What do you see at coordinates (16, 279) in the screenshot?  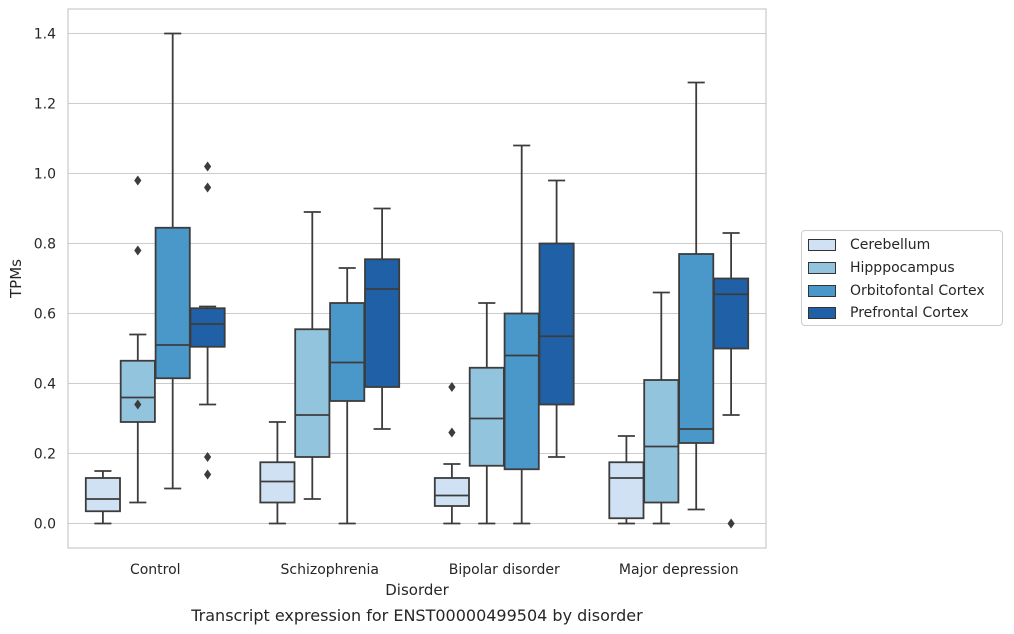 I see `y-axis-label: TPMs` at bounding box center [16, 279].